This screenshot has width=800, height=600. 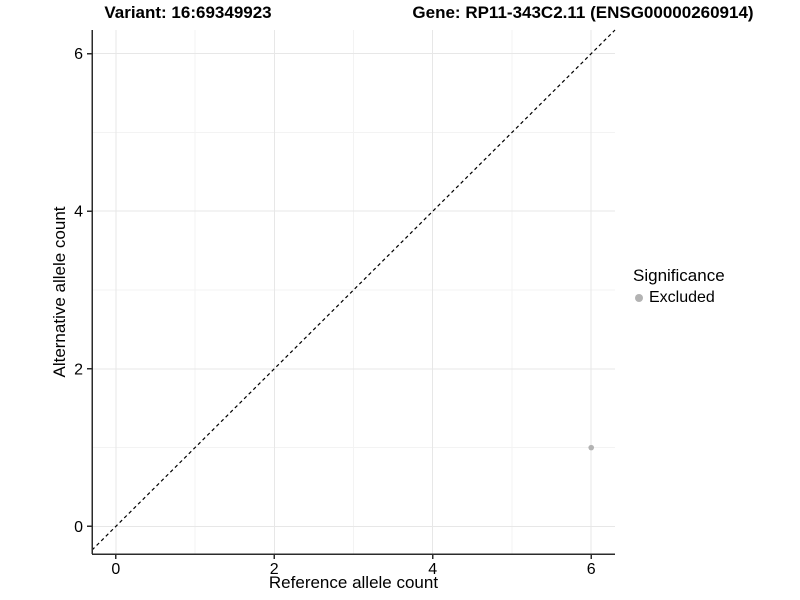 I want to click on y-axis-title: Alternative allele count, so click(x=59, y=292).